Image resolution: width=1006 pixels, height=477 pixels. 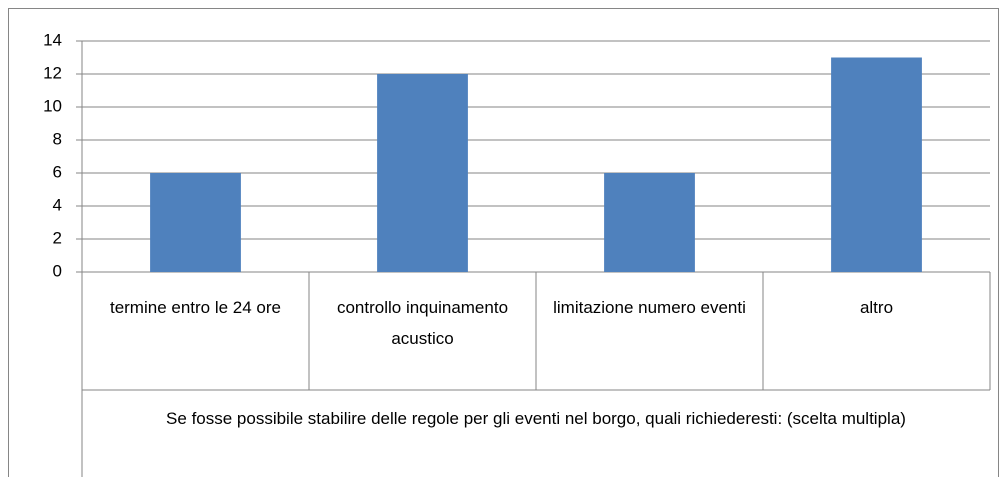 I want to click on x-tick-label: controllo inquinamento acustico, so click(x=422, y=323).